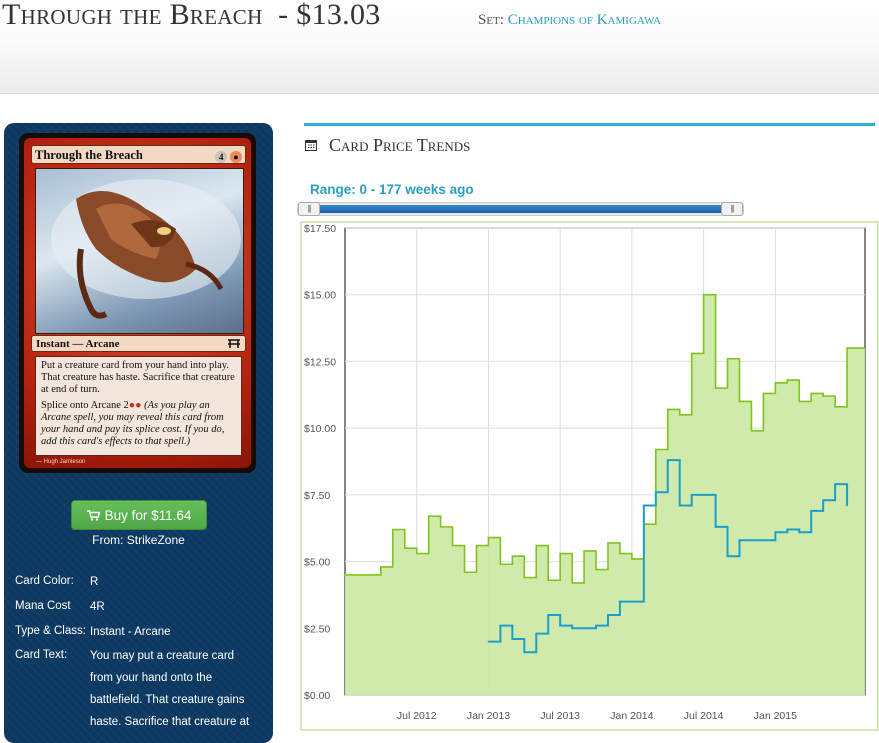  What do you see at coordinates (234, 343) in the screenshot?
I see `set-symbol-icon` at bounding box center [234, 343].